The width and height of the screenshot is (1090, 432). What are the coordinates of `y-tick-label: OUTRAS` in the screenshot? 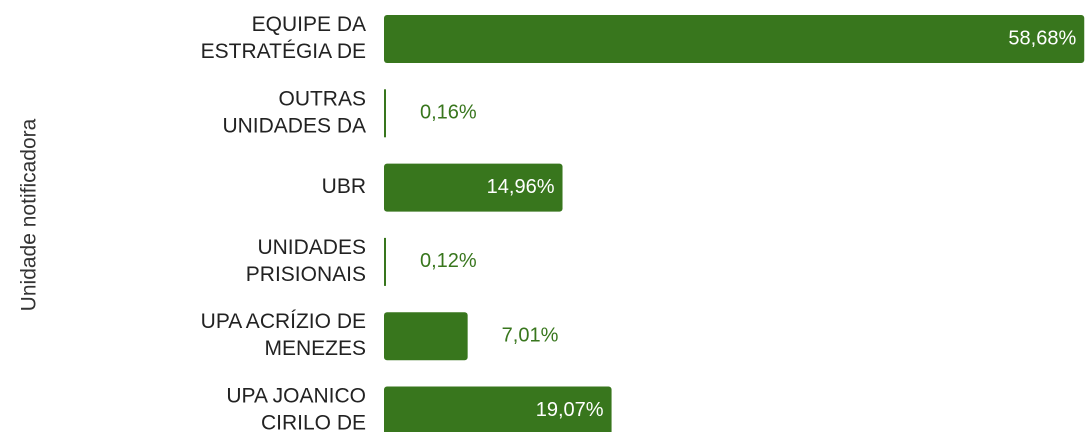 It's located at (322, 98).